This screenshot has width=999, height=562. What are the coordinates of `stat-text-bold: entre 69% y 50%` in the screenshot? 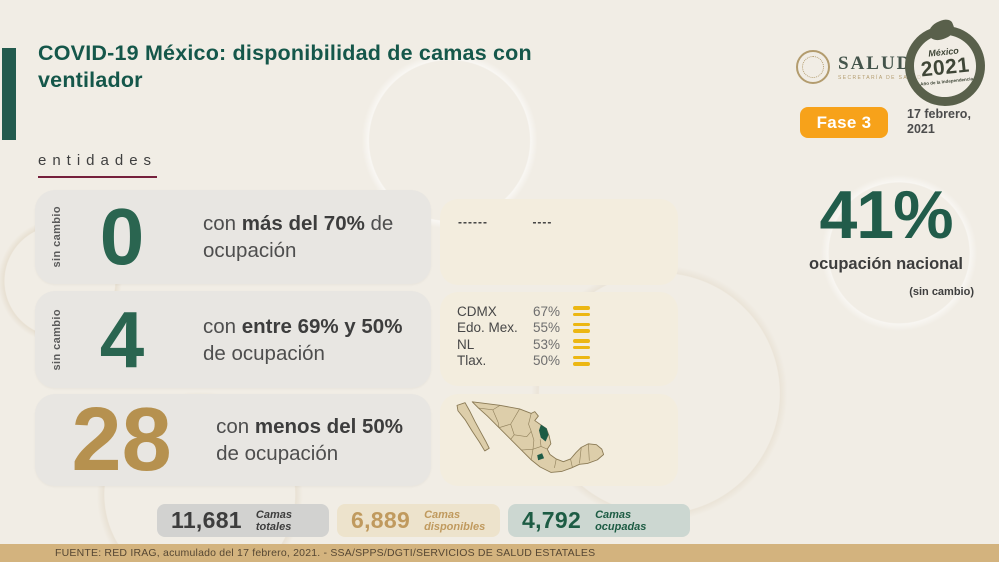 It's located at (322, 326).